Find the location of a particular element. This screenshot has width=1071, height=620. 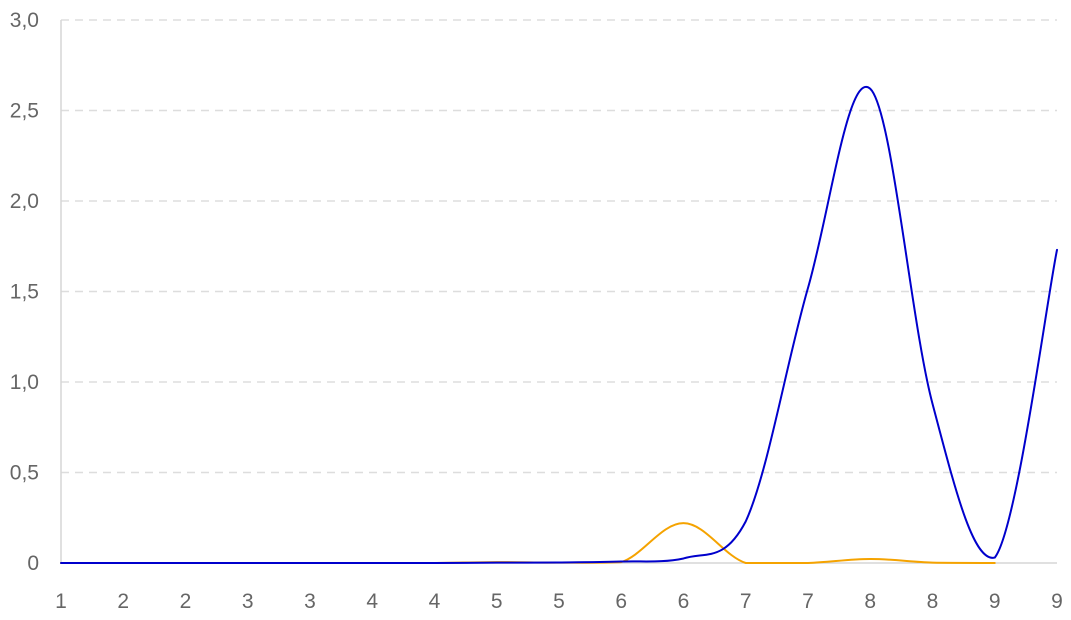

y-tick-label: 2,0 is located at coordinates (24, 201).